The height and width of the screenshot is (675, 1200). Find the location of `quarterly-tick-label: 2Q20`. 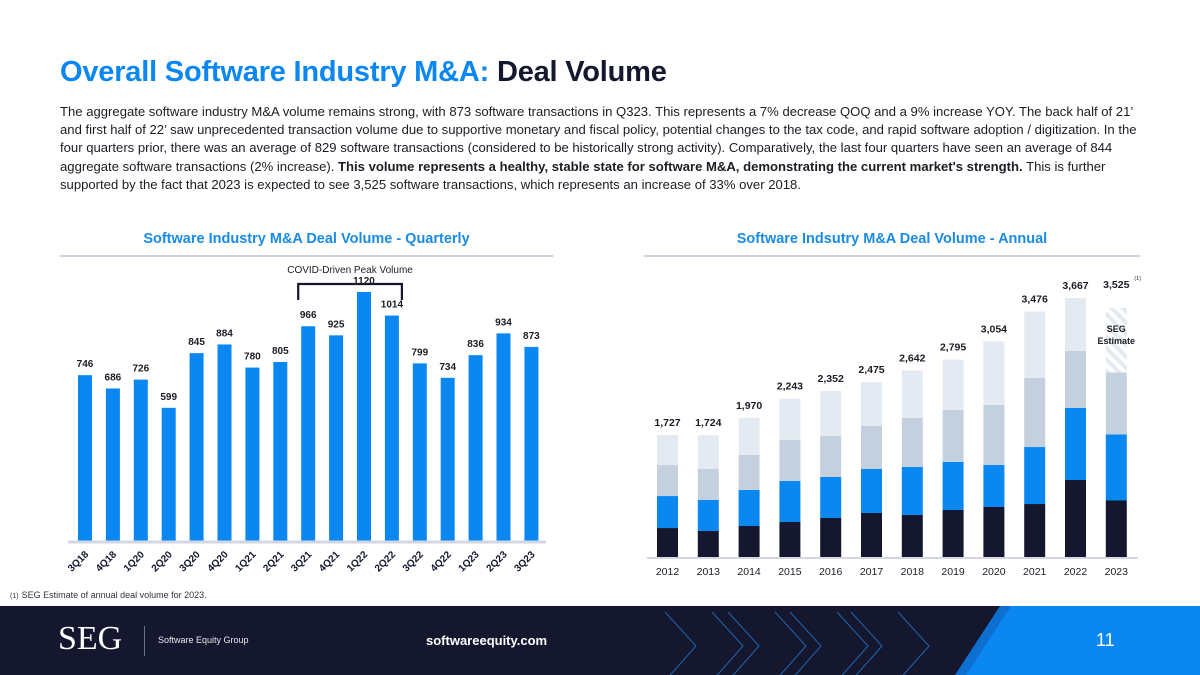

quarterly-tick-label: 2Q20 is located at coordinates (162, 561).